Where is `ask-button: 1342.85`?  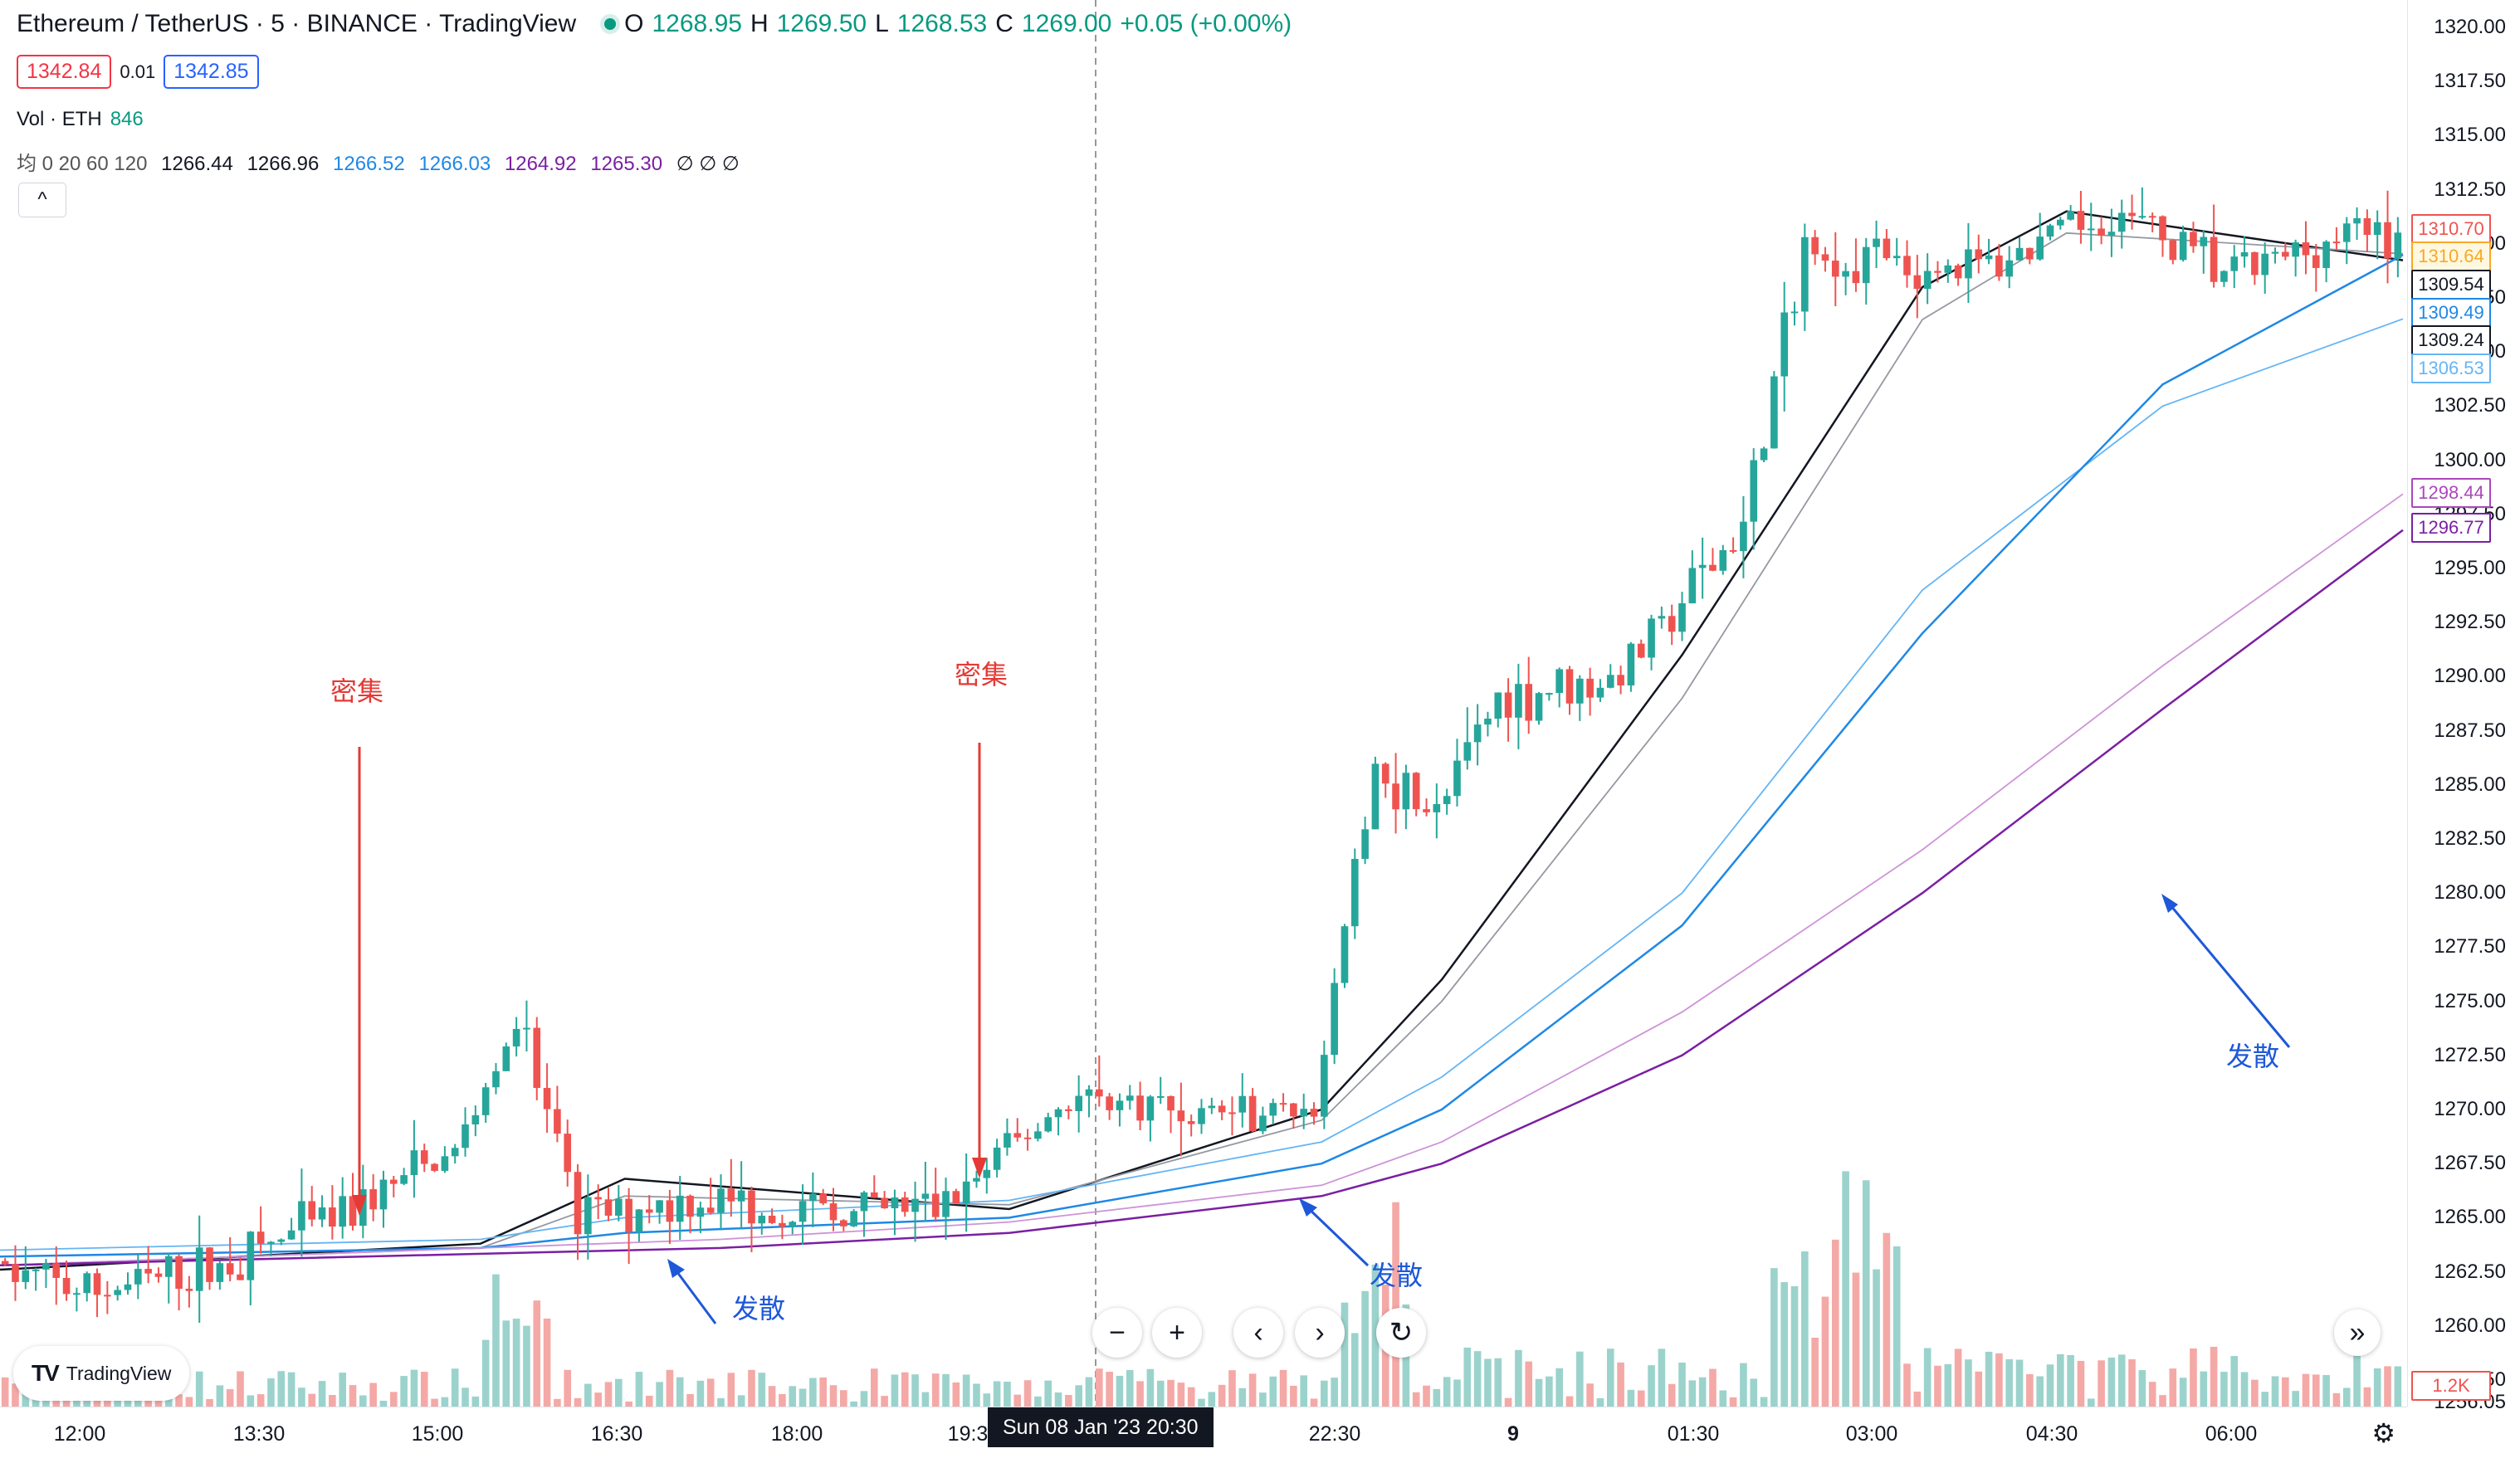 ask-button: 1342.85 is located at coordinates (211, 72).